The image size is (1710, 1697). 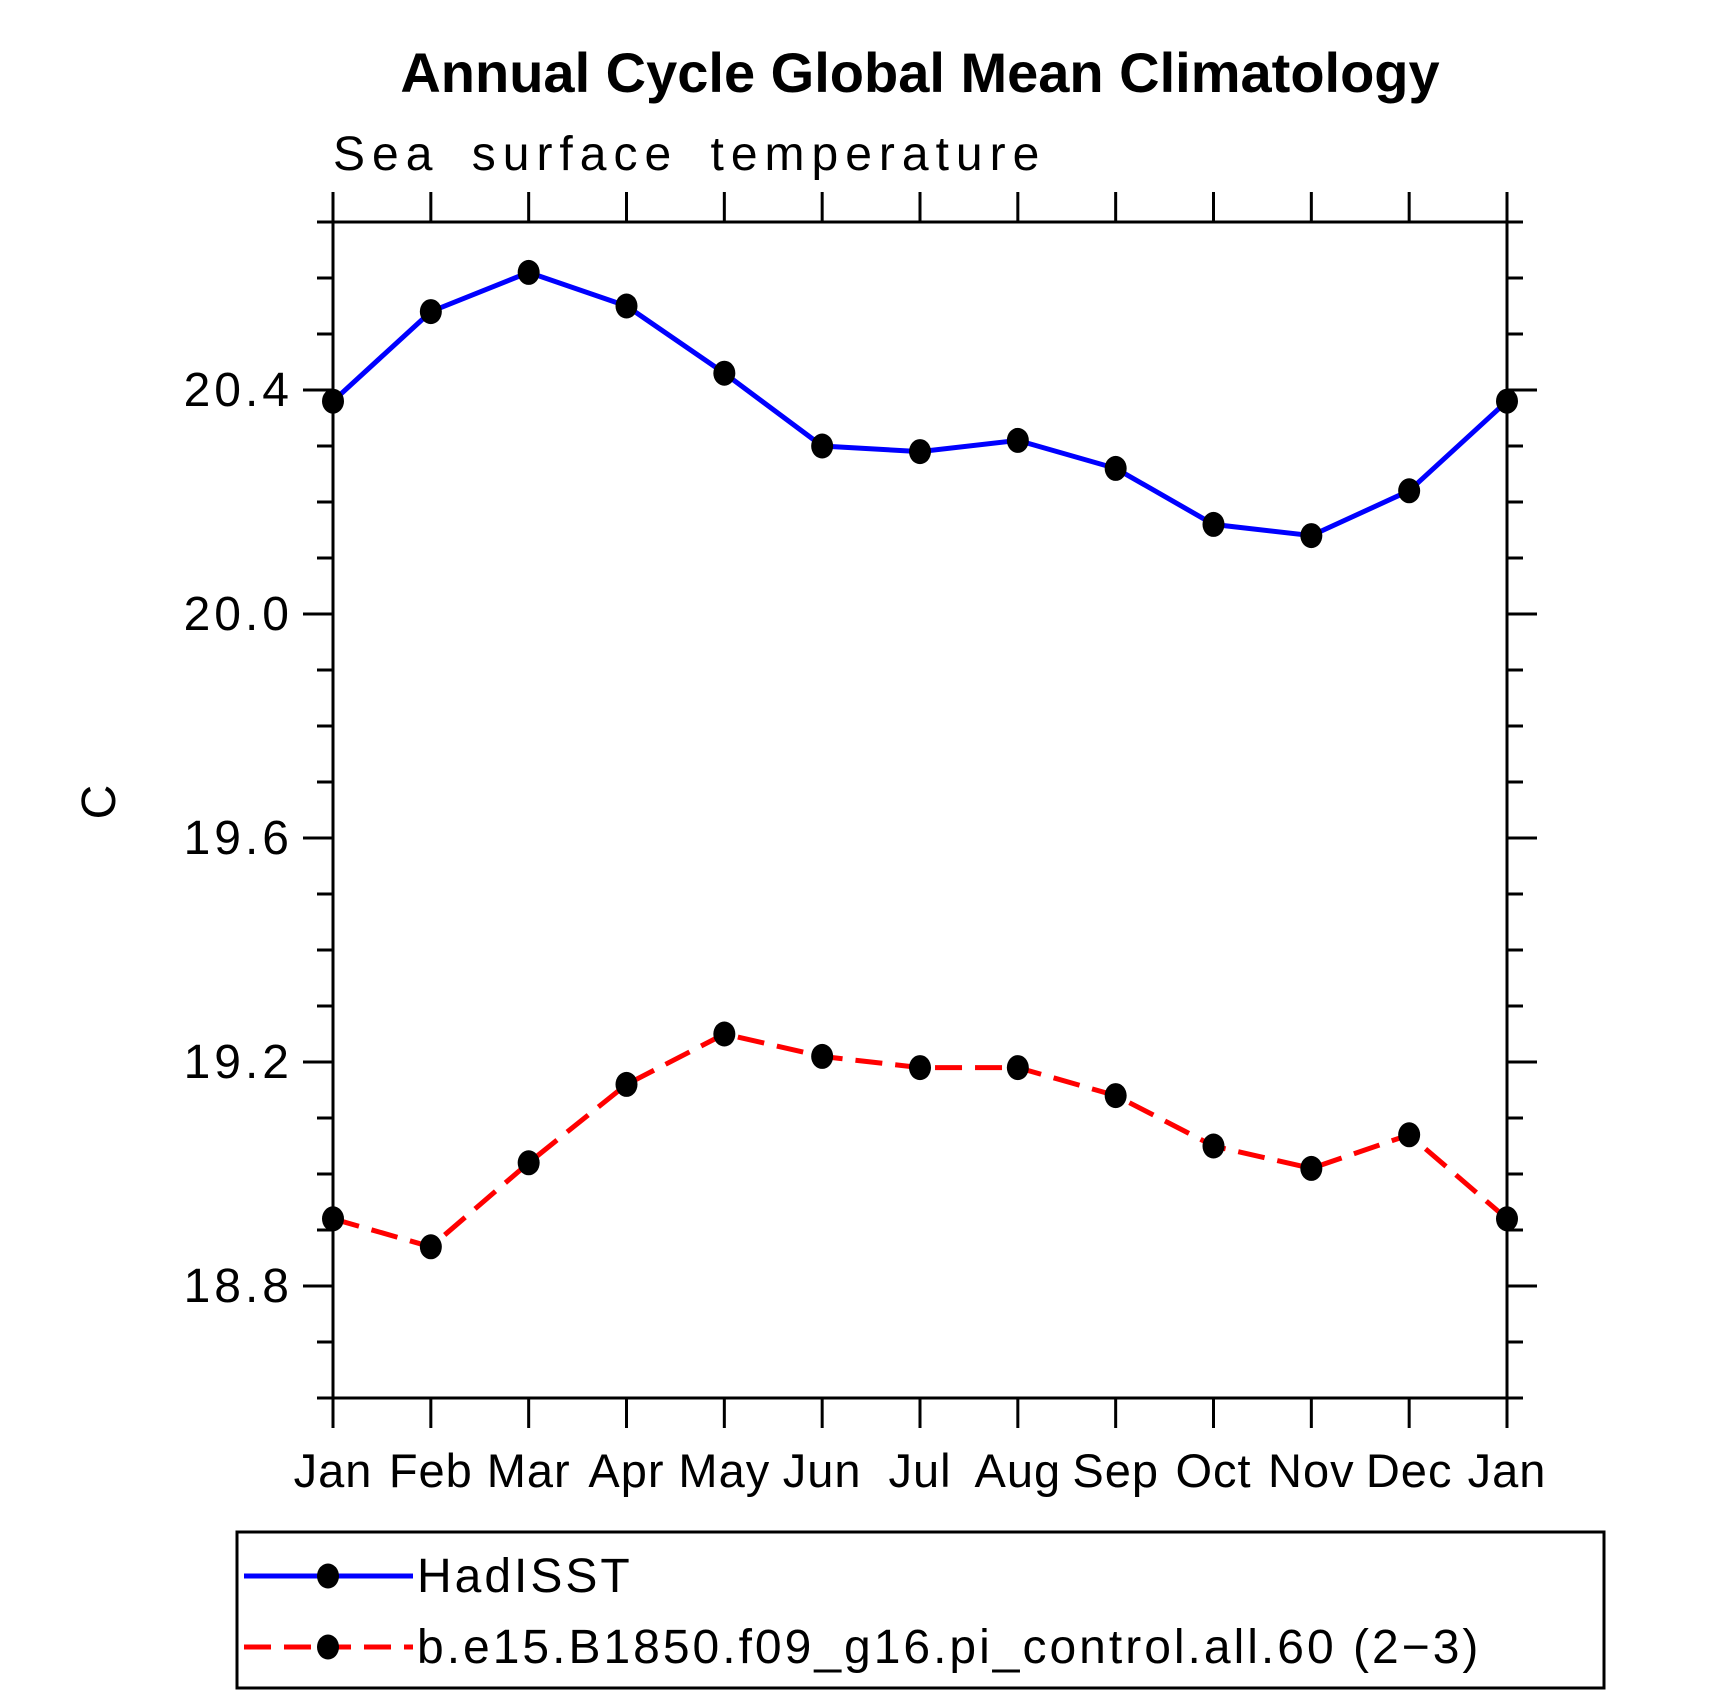 I want to click on x-tick-label: Aug, so click(x=1018, y=1470).